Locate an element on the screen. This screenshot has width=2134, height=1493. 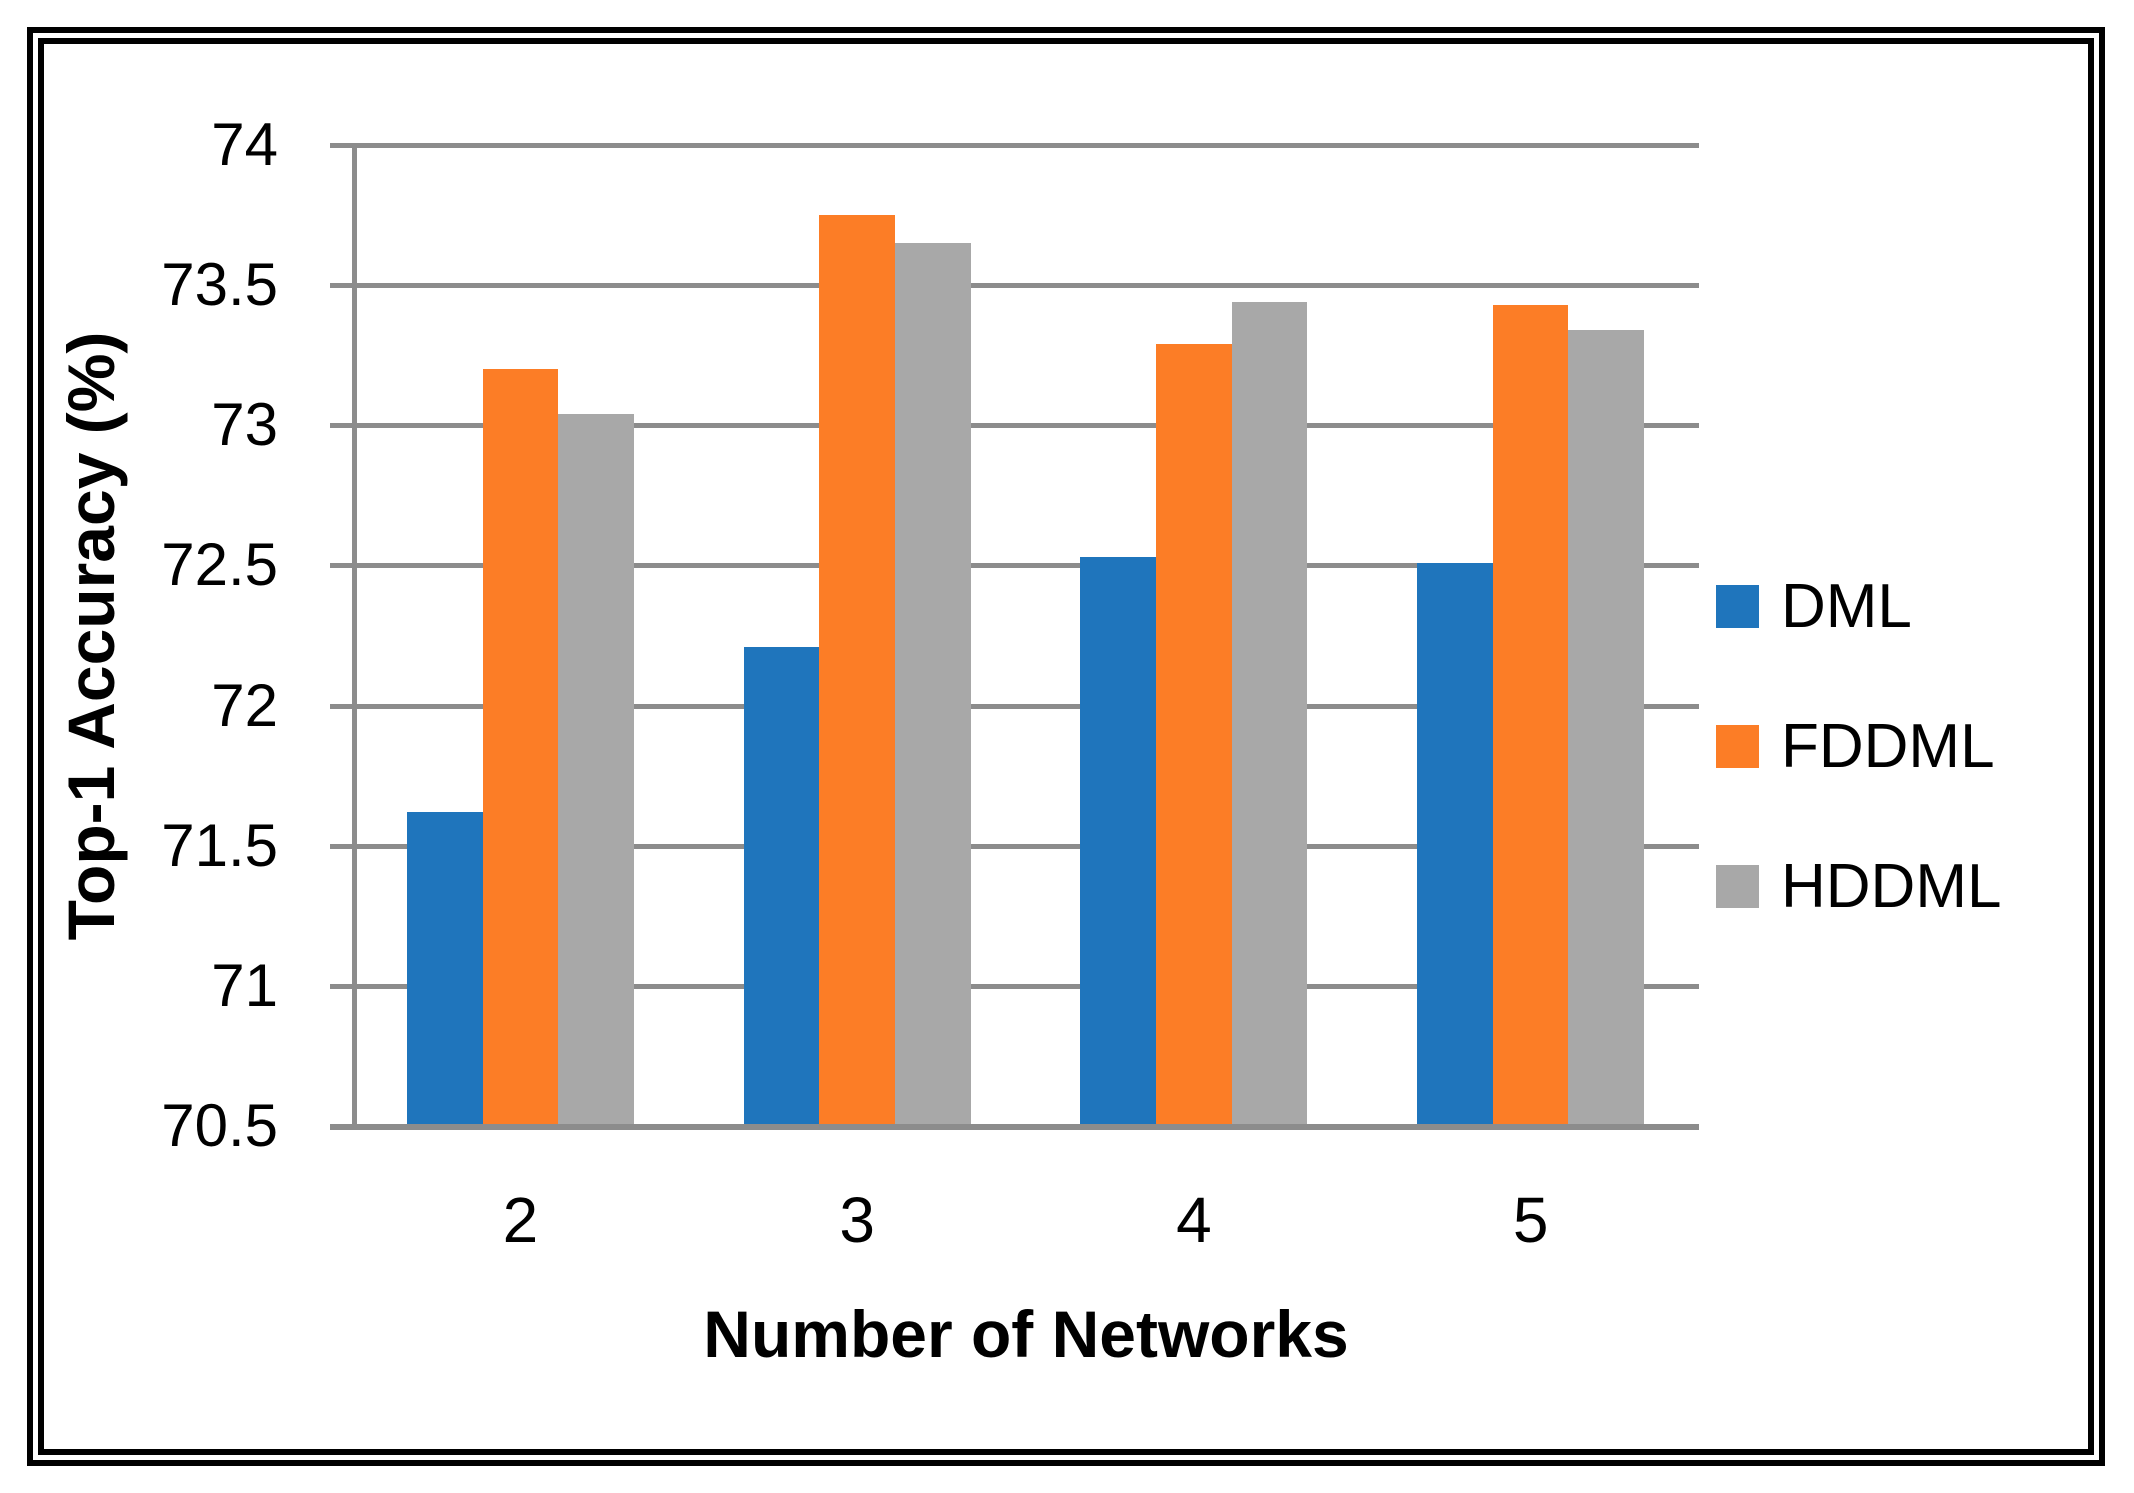
legend-item-fddml: FDDML is located at coordinates (1855, 746).